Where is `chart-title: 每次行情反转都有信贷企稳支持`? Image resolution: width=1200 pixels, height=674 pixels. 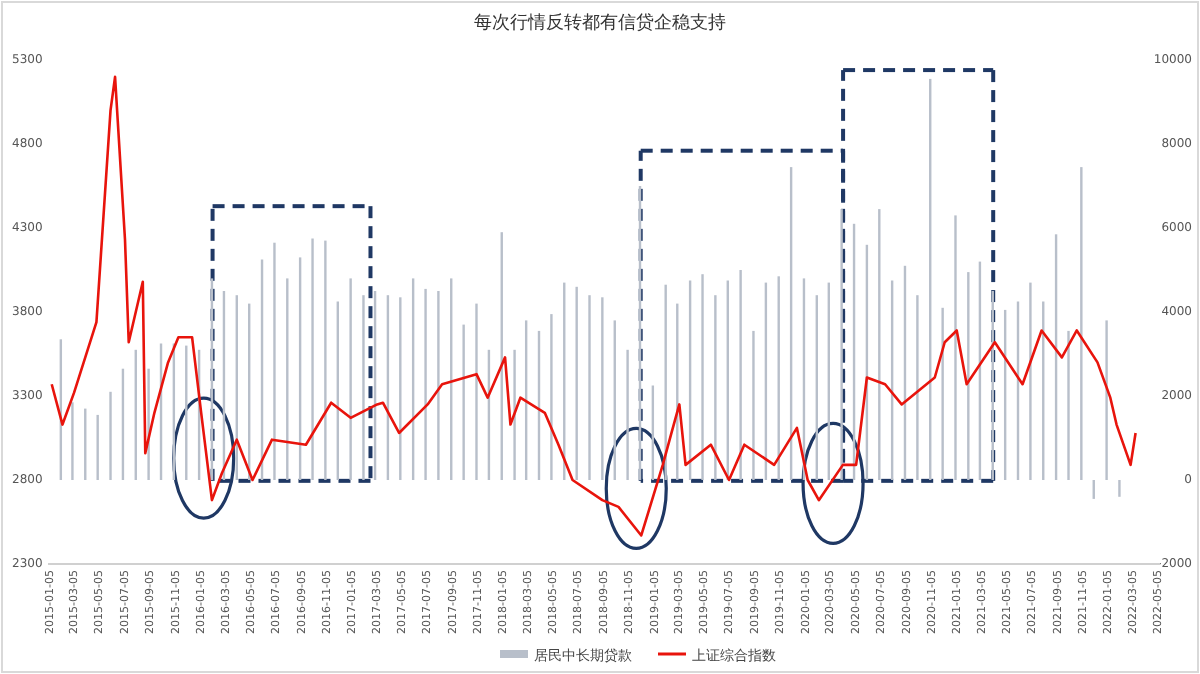 chart-title: 每次行情反转都有信贷企稳支持 is located at coordinates (600, 23).